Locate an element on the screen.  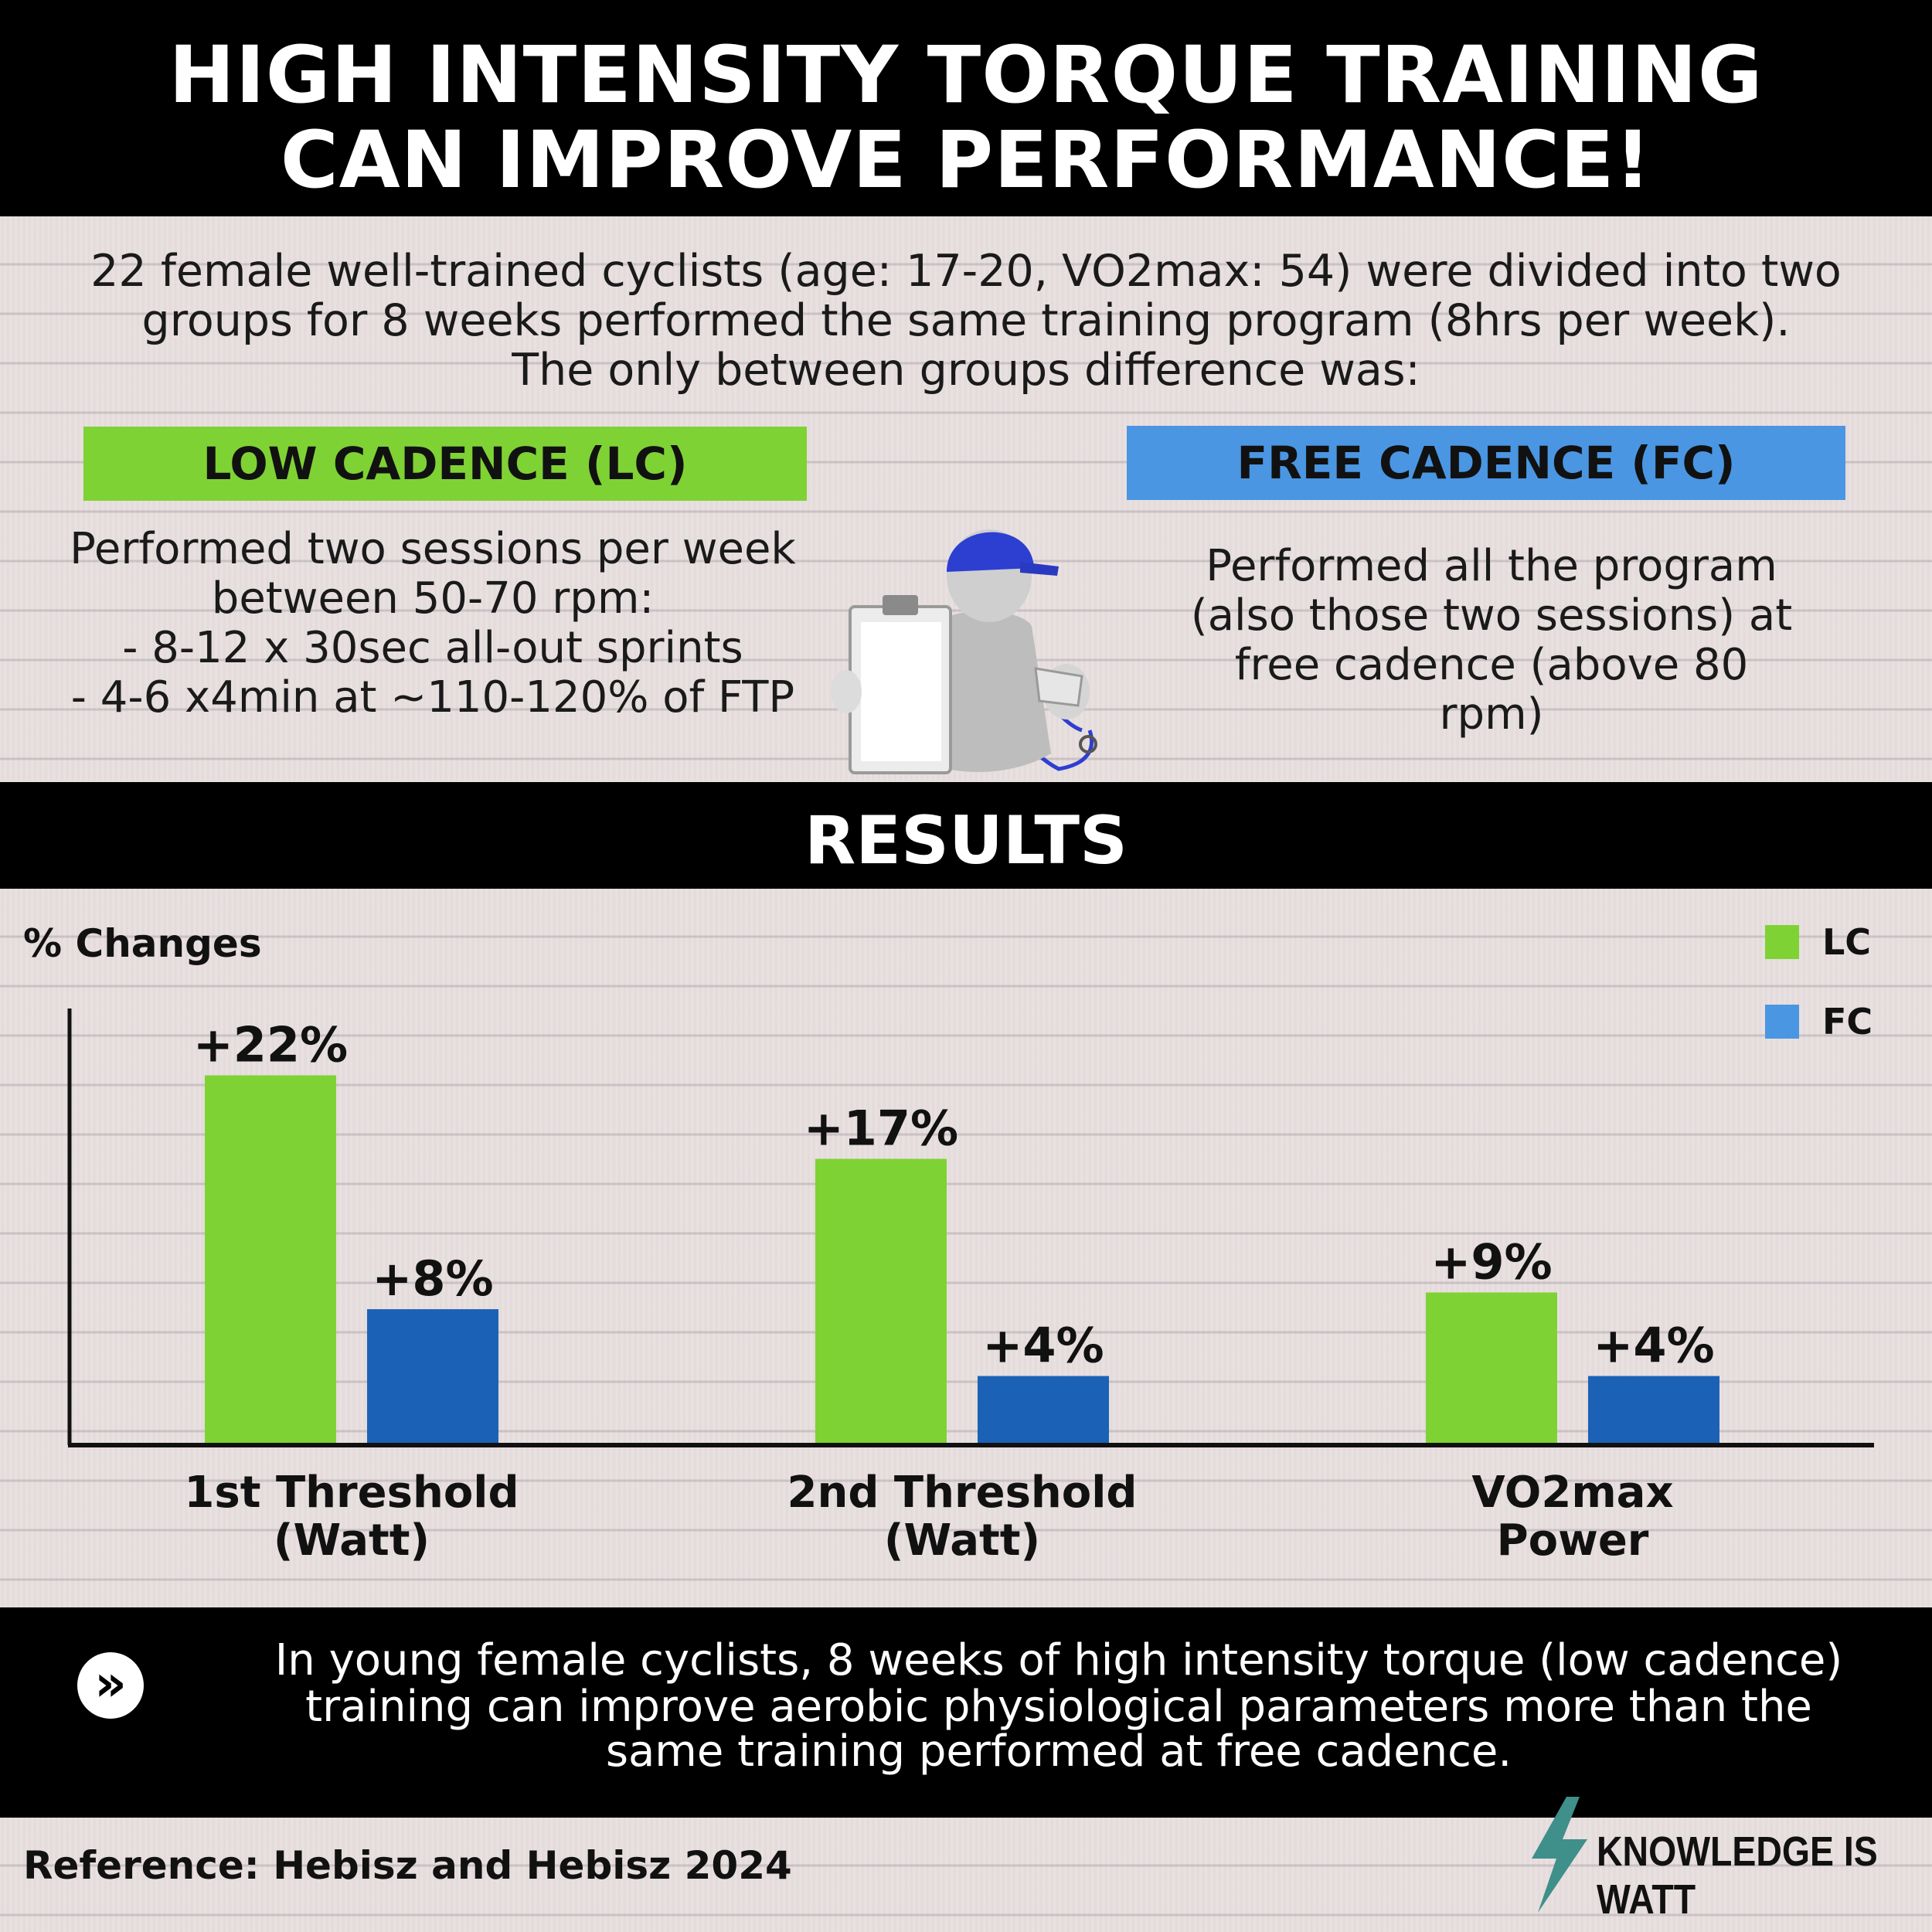
legend-swatch-fc is located at coordinates (1782, 1022).